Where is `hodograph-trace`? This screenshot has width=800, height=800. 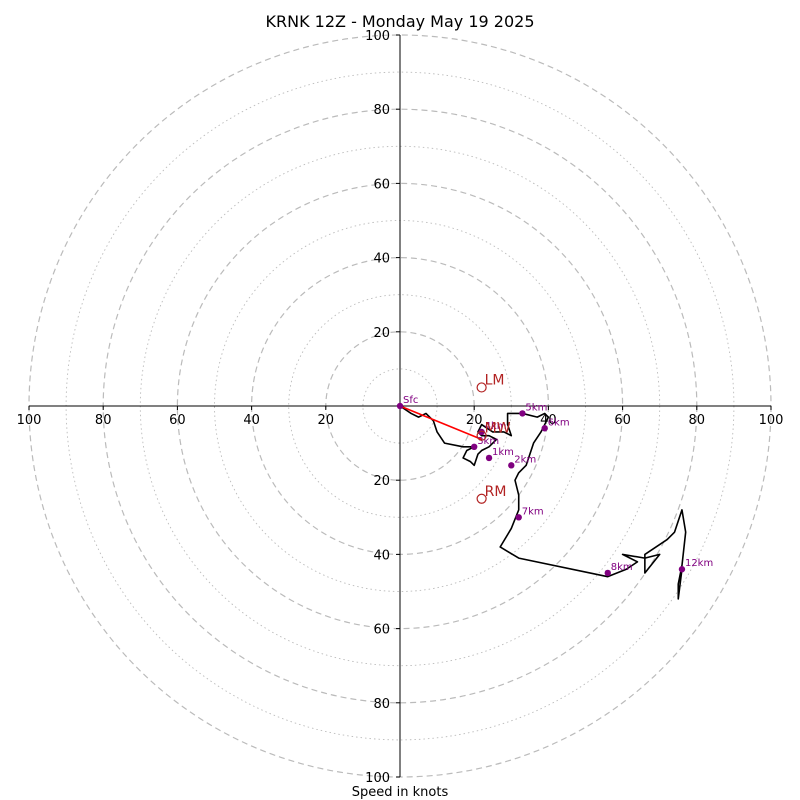
hodograph-trace is located at coordinates (543, 502).